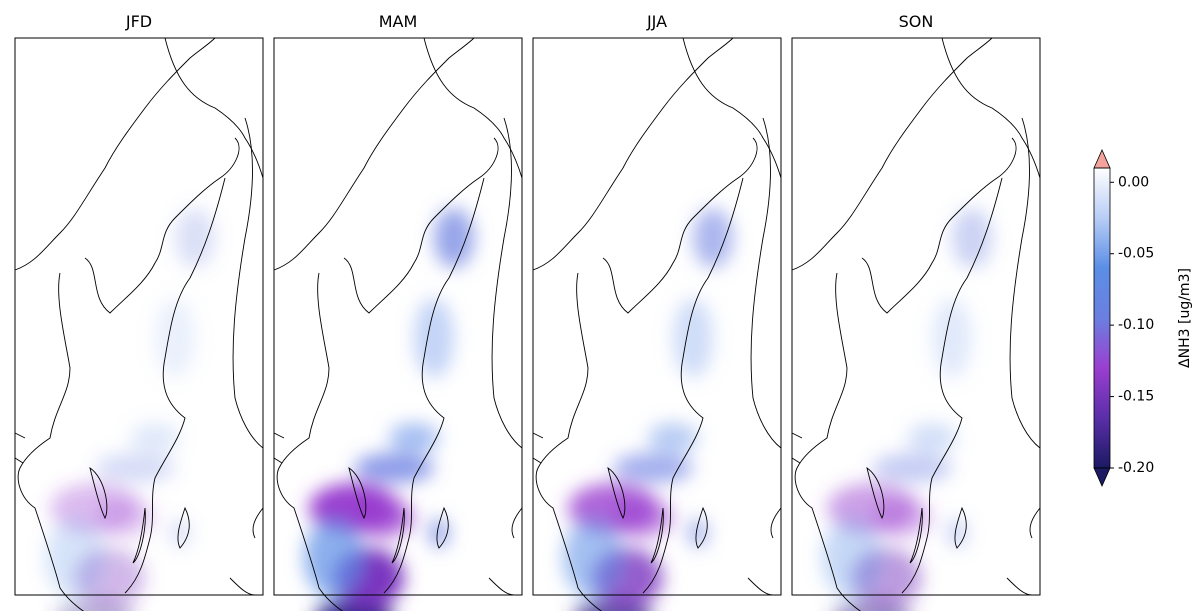 Image resolution: width=1200 pixels, height=615 pixels. Describe the element at coordinates (1133, 182) in the screenshot. I see `colorbar-tick-label: 0.00` at that location.